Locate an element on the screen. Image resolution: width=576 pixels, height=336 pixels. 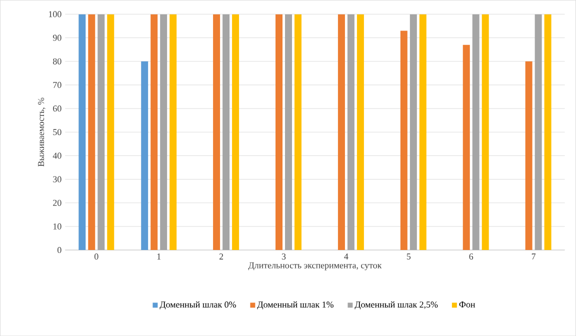
legend-label: Доменный шлак 2,5% is located at coordinates (396, 305).